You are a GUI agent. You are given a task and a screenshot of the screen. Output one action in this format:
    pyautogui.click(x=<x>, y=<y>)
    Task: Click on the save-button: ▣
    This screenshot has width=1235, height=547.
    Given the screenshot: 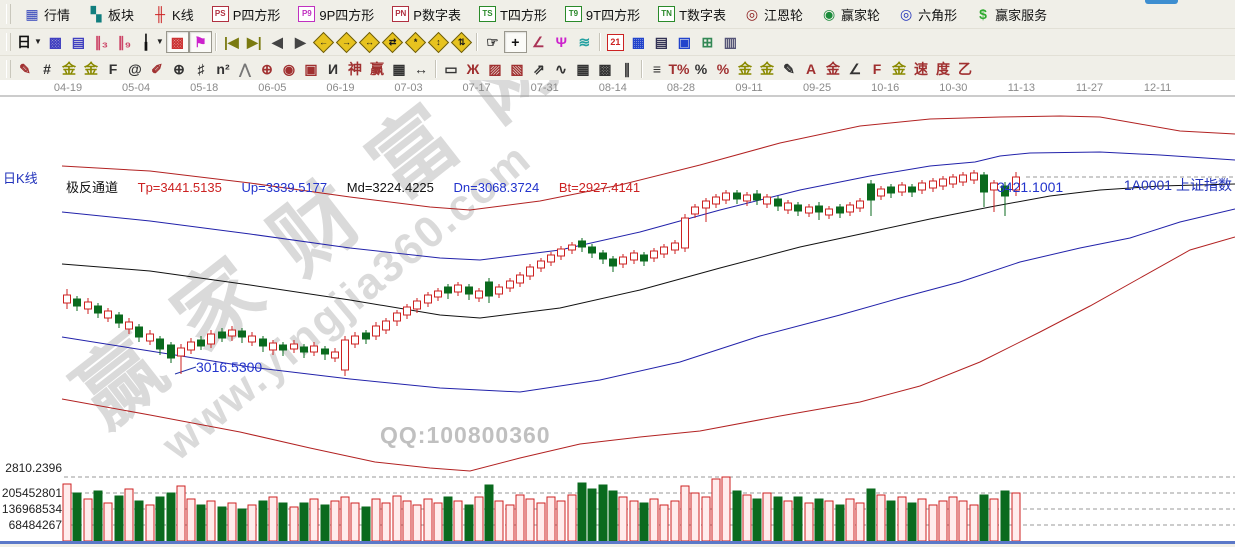 What is the action you would take?
    pyautogui.click(x=684, y=42)
    